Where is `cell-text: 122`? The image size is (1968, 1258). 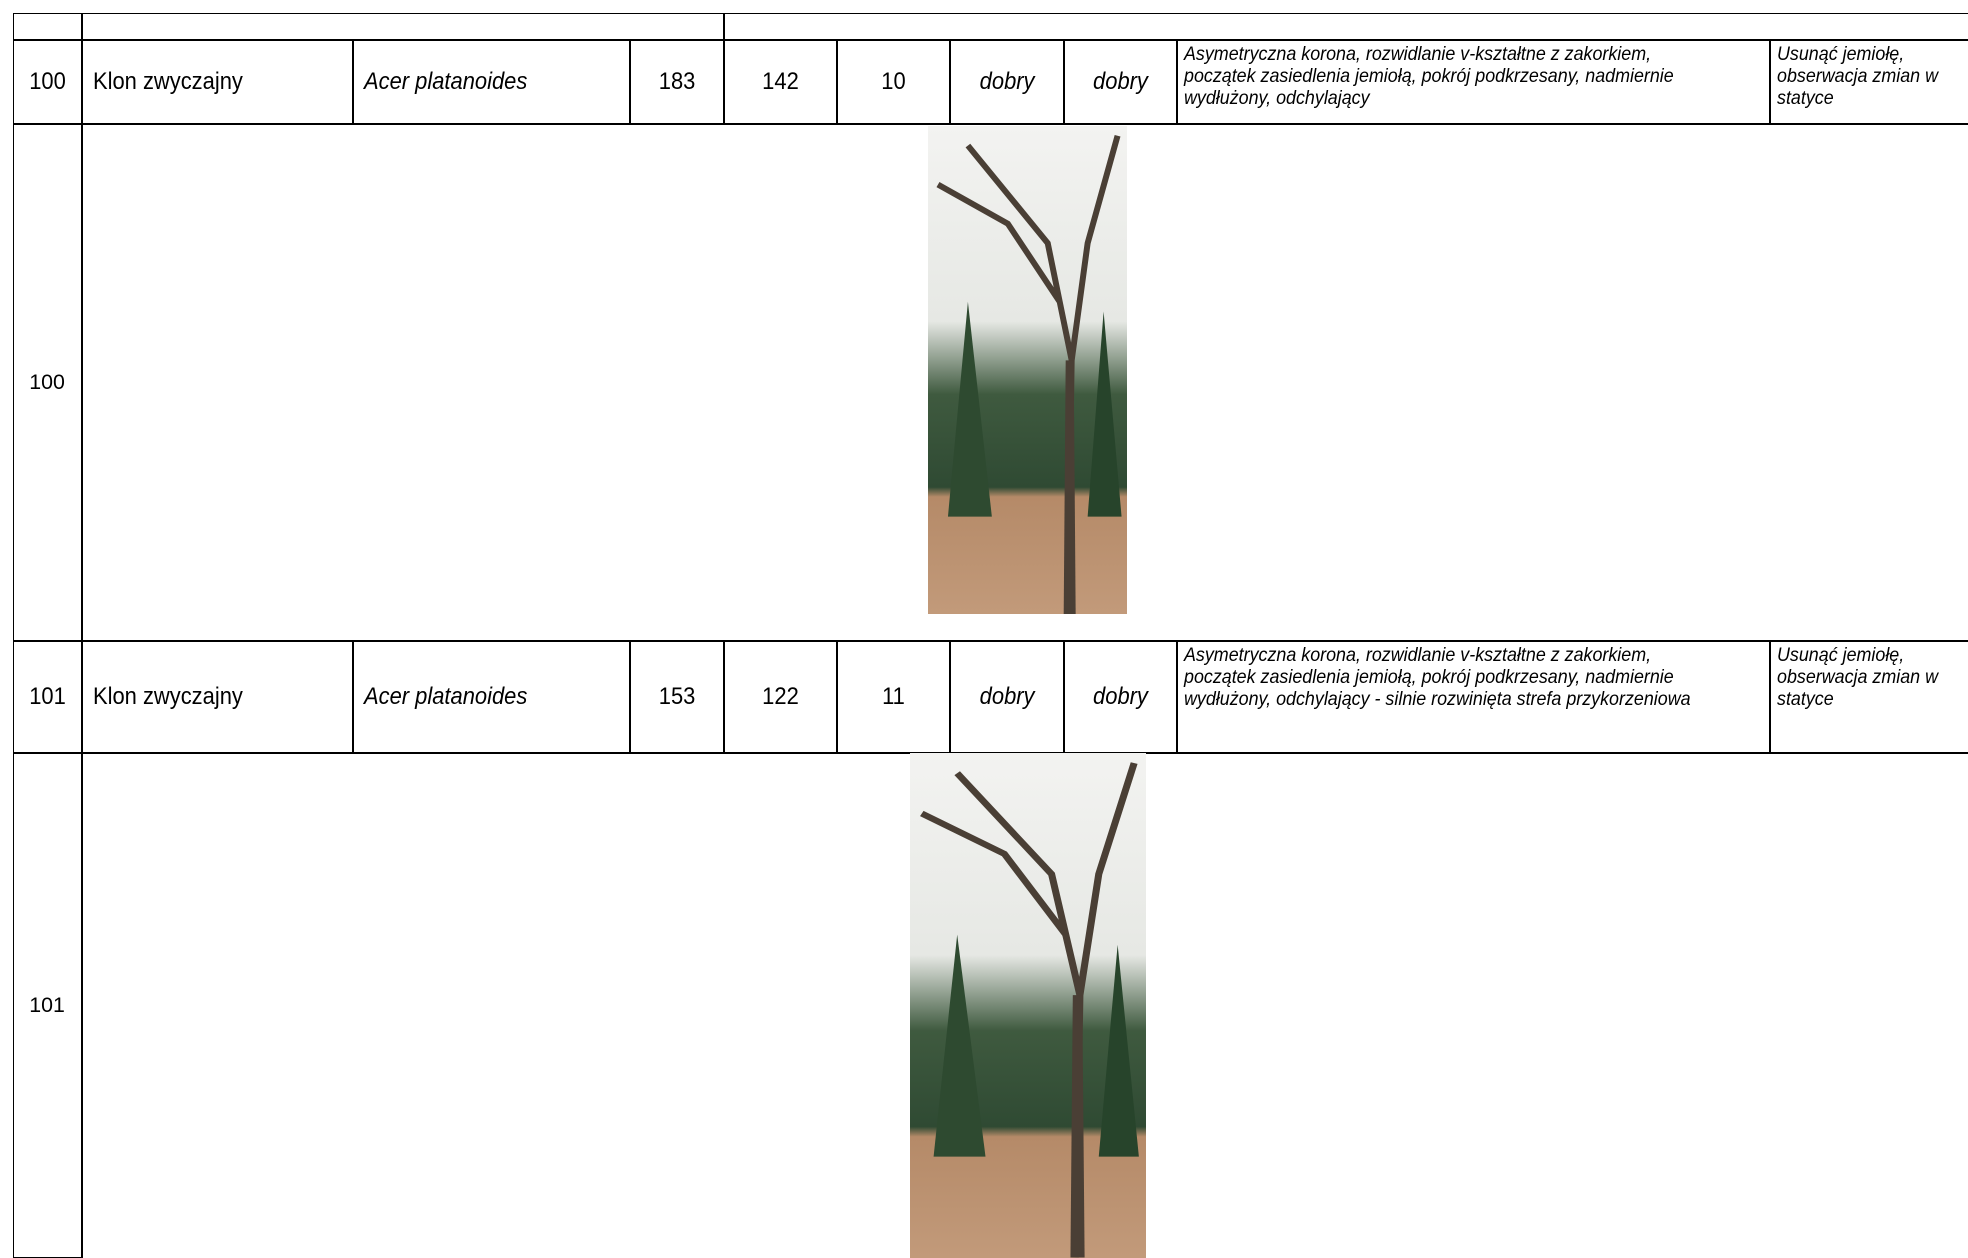 cell-text: 122 is located at coordinates (780, 696).